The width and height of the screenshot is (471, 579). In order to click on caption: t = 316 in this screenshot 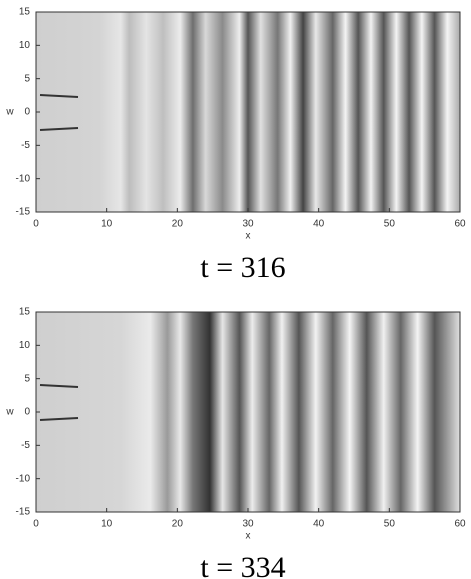, I will do `click(242, 267)`.